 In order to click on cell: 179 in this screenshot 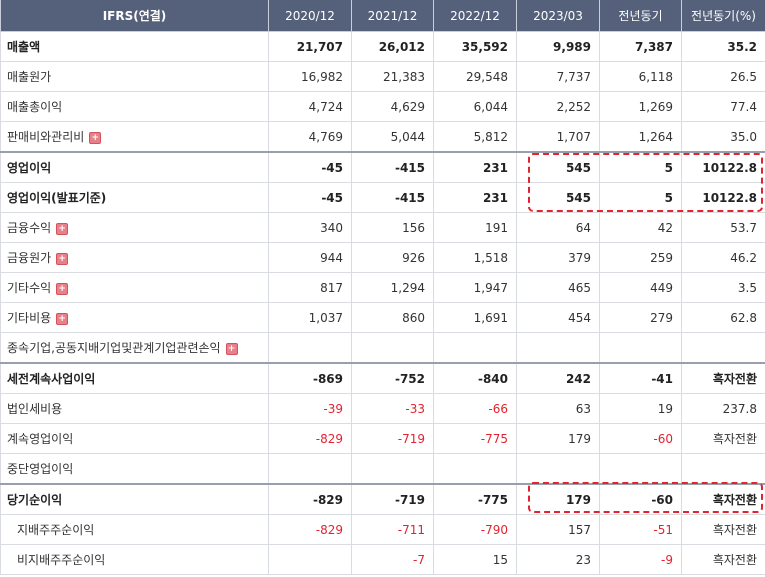, I will do `click(558, 499)`.